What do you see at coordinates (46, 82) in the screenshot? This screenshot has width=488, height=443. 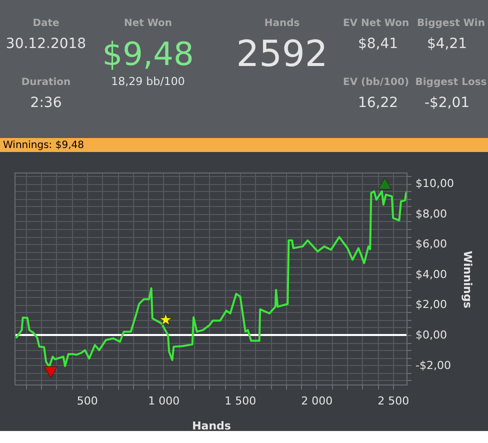 I see `text: Duration` at bounding box center [46, 82].